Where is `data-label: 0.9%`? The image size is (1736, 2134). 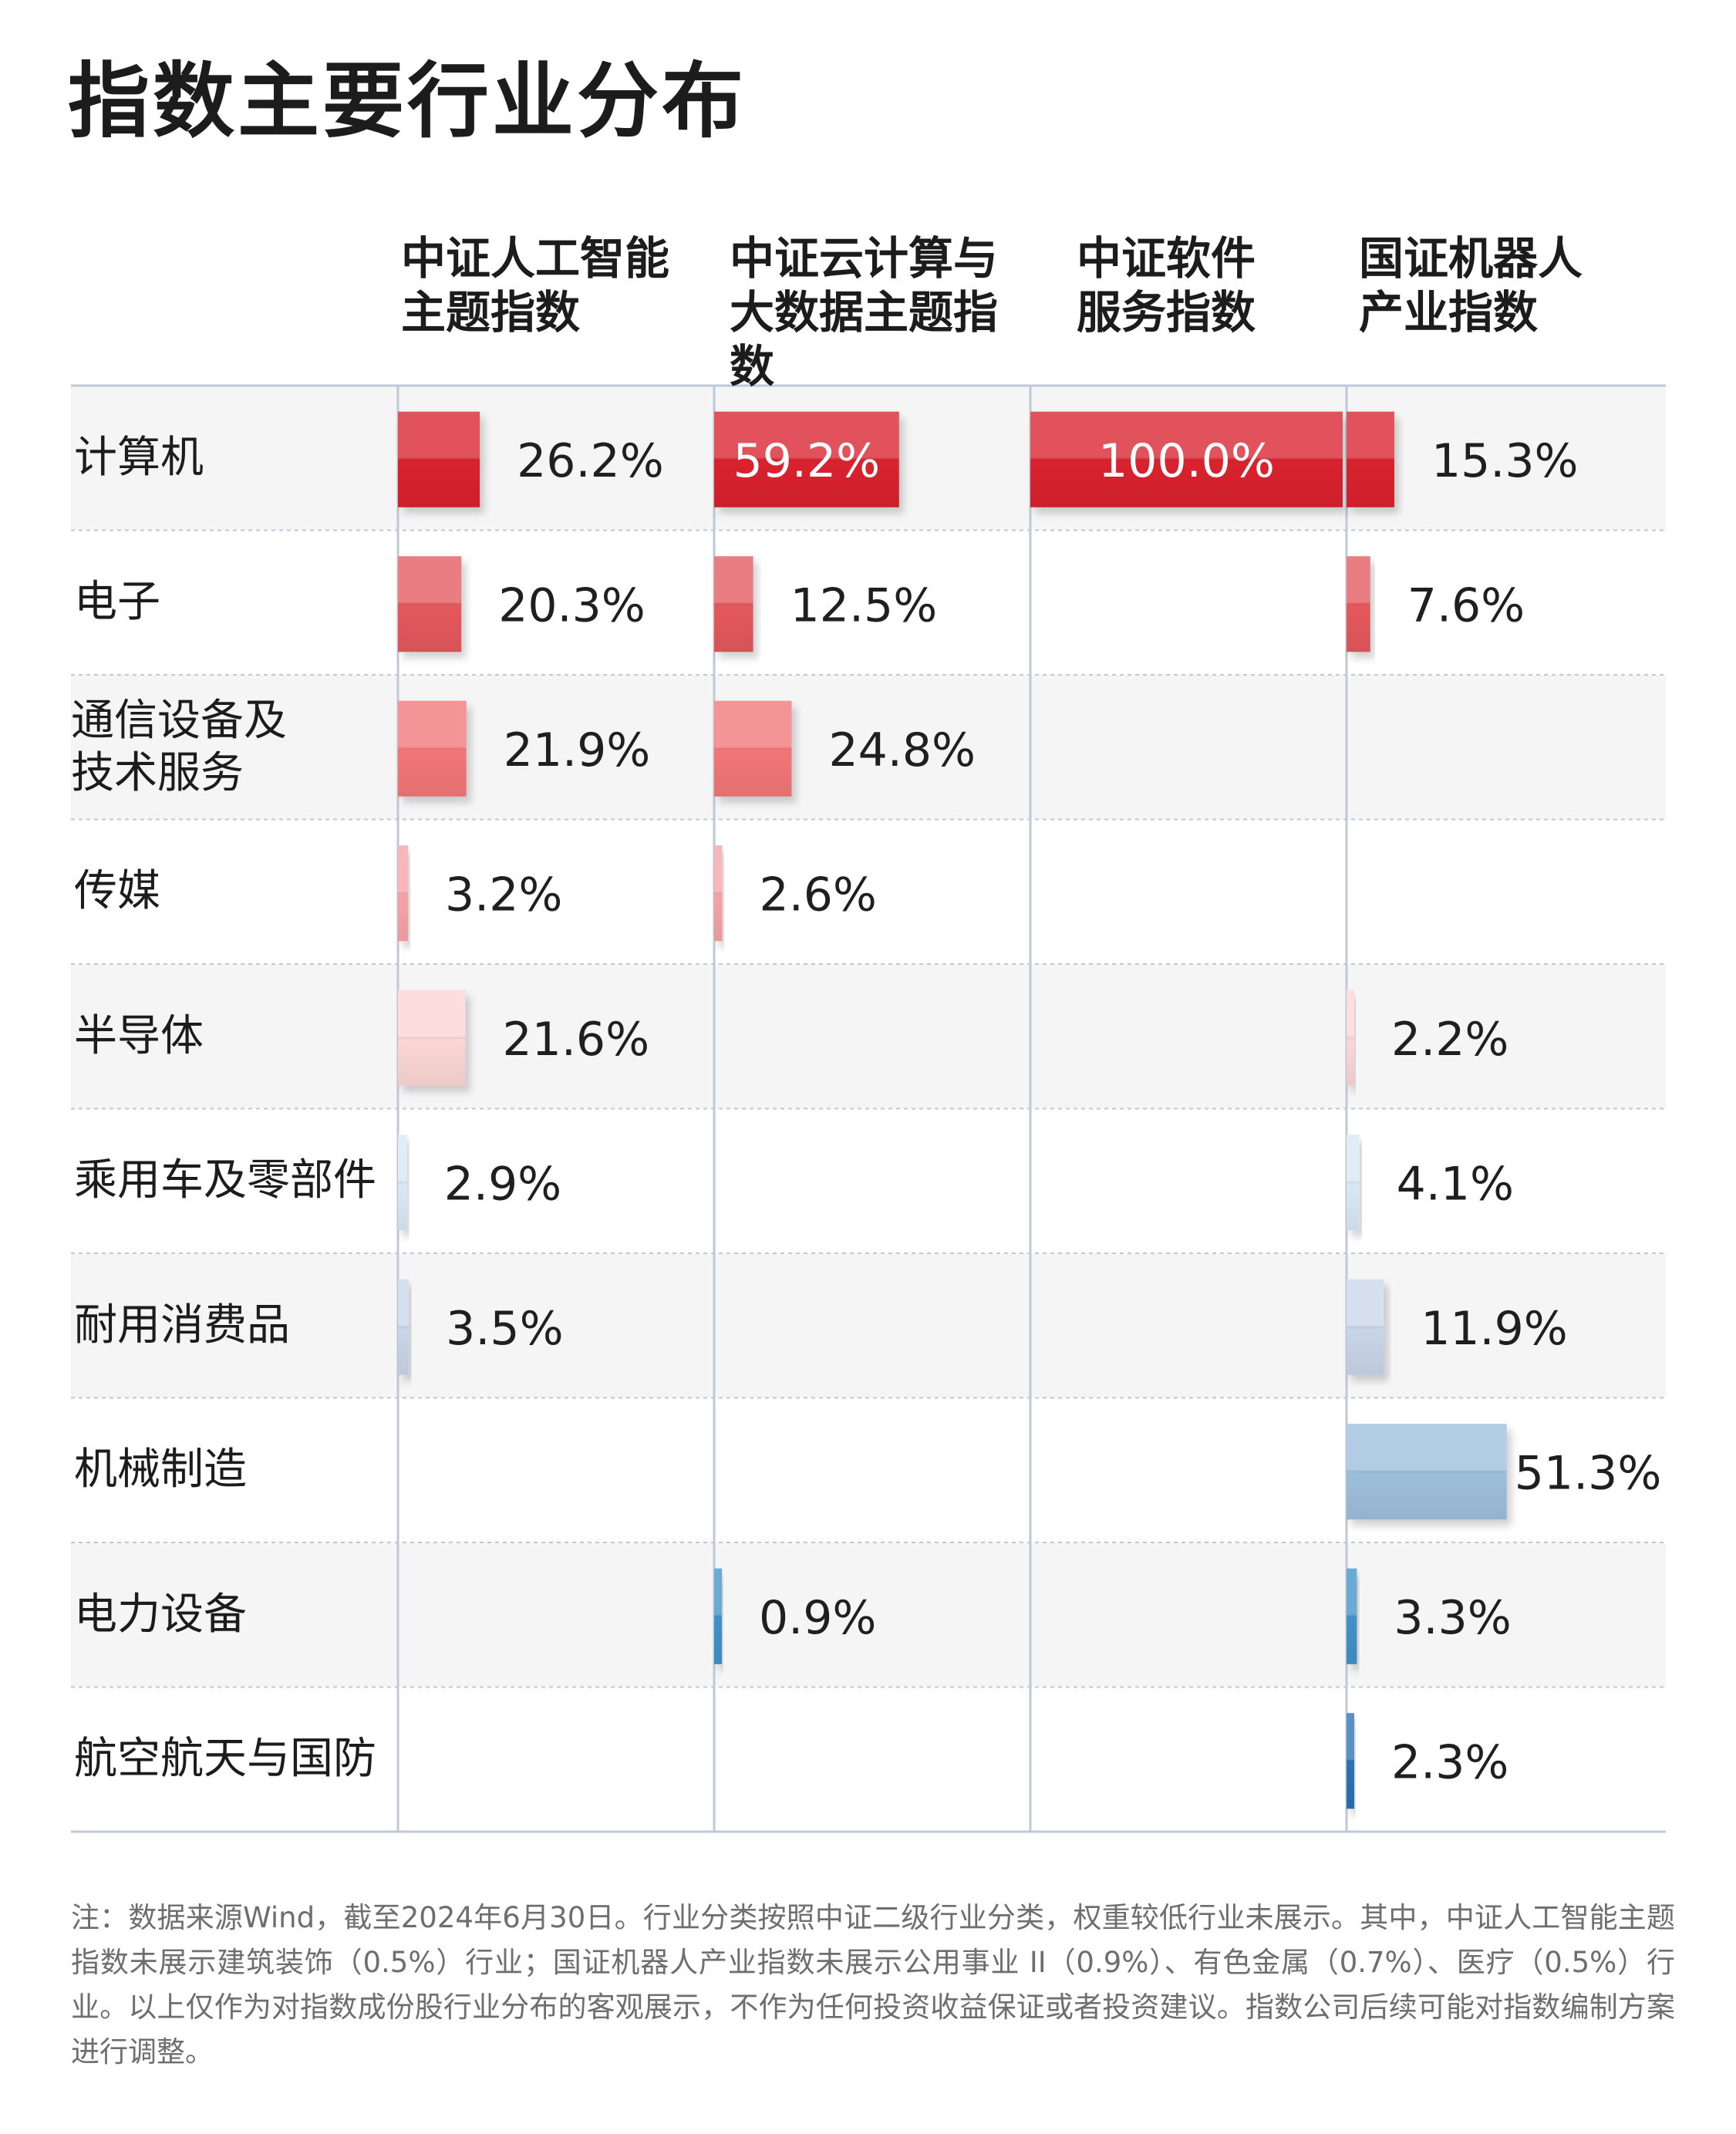 data-label: 0.9% is located at coordinates (818, 1618).